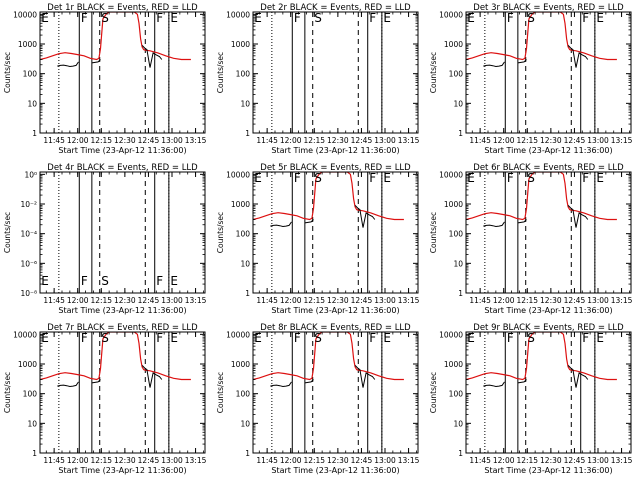 The image size is (640, 480). I want to click on panel-title: Det 8r BLACK = Events, RED = LLD, so click(335, 328).